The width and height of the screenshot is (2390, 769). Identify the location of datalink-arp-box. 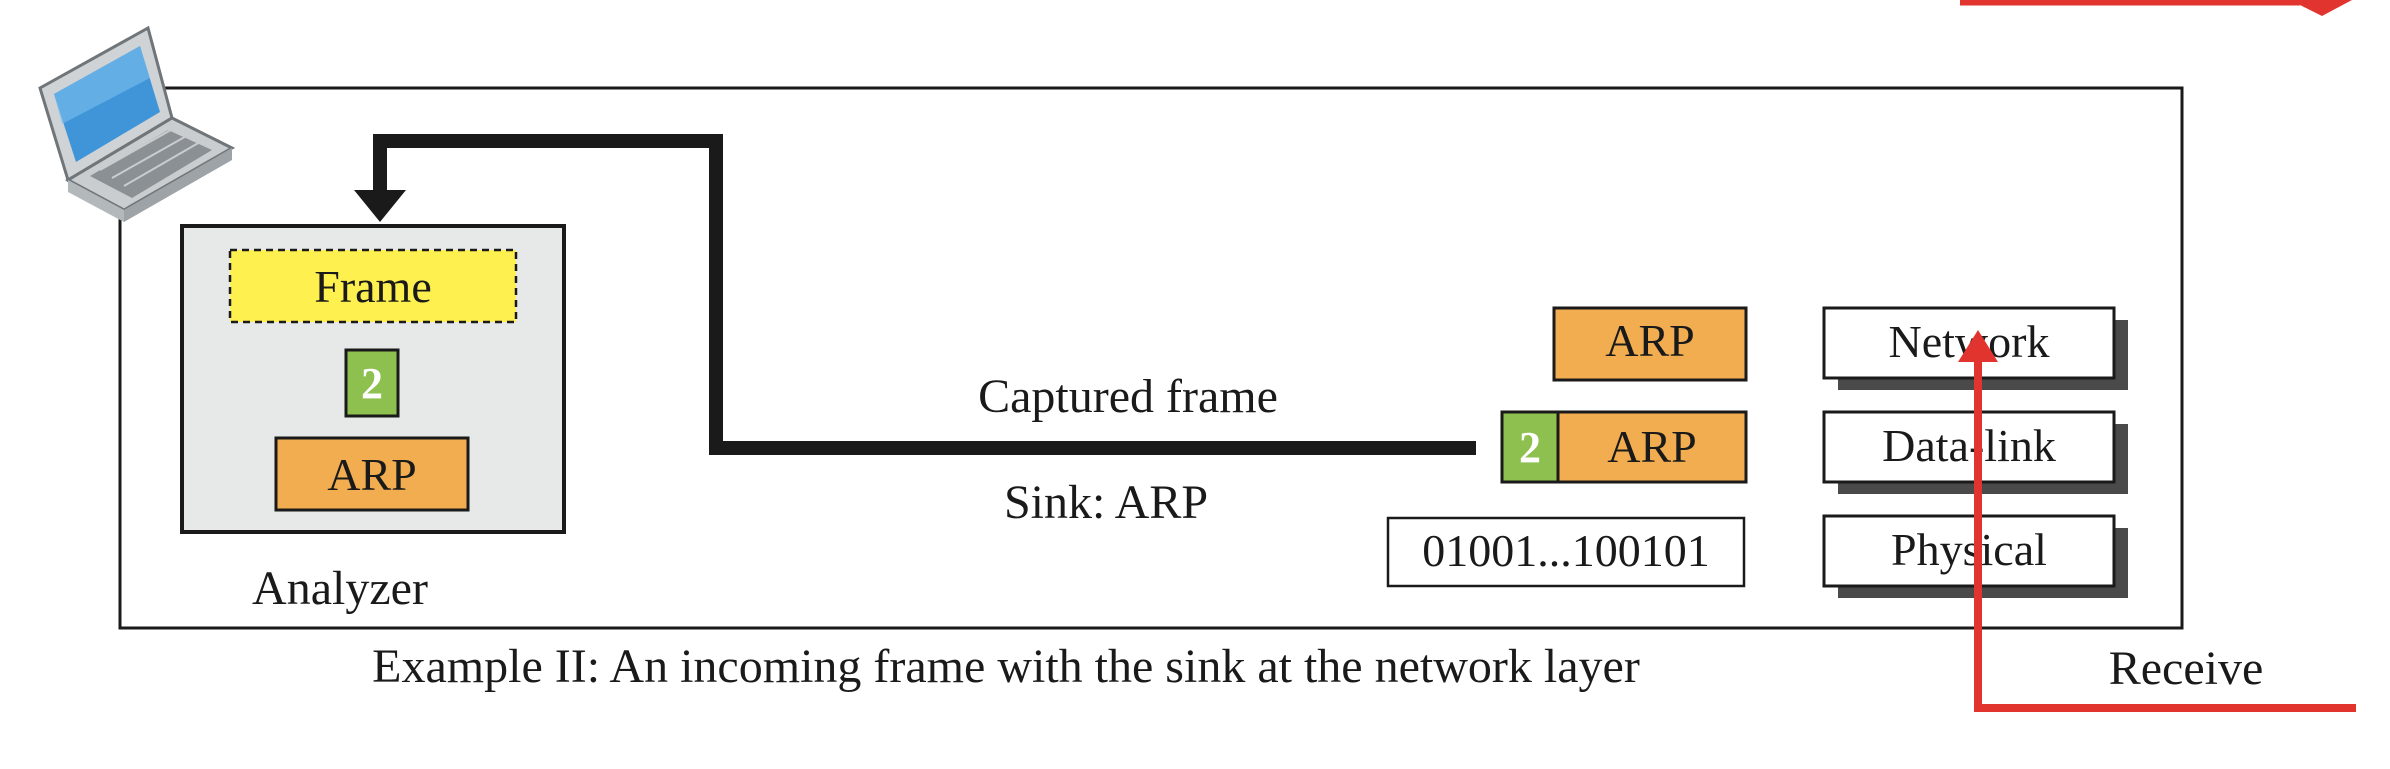
(1652, 447).